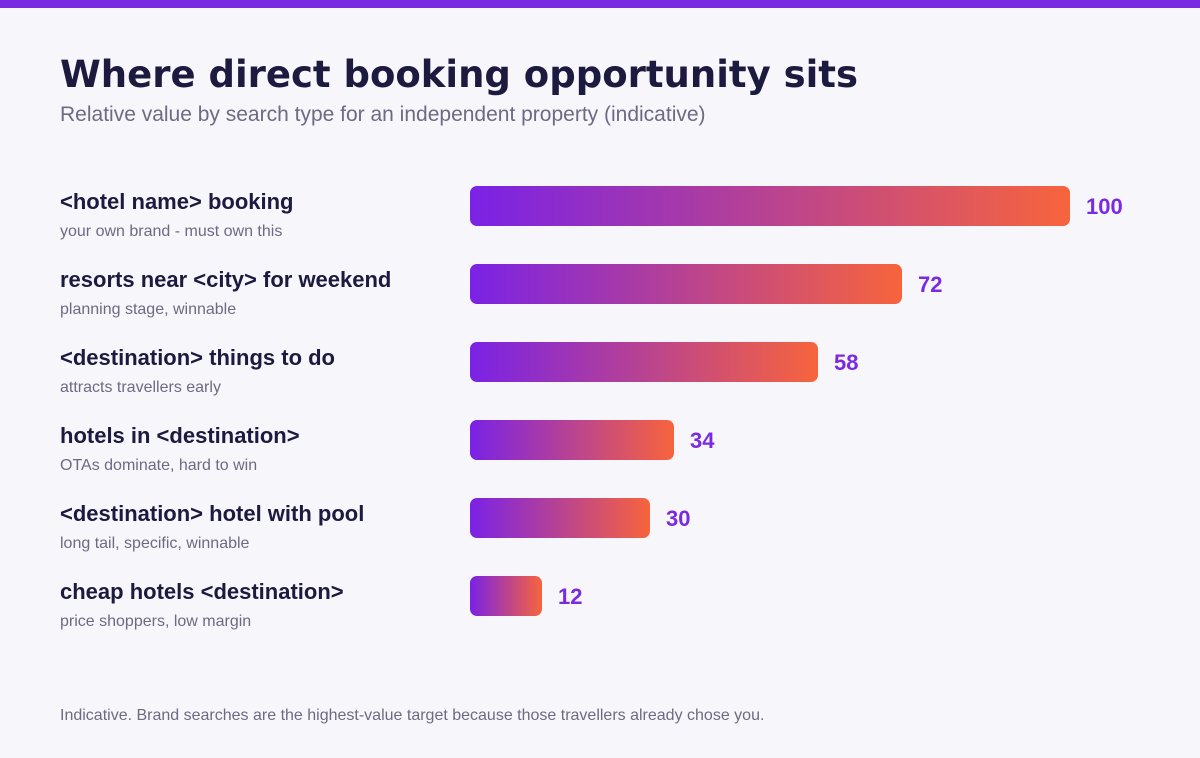  I want to click on row-label: cheap hotels <destination>, so click(202, 591).